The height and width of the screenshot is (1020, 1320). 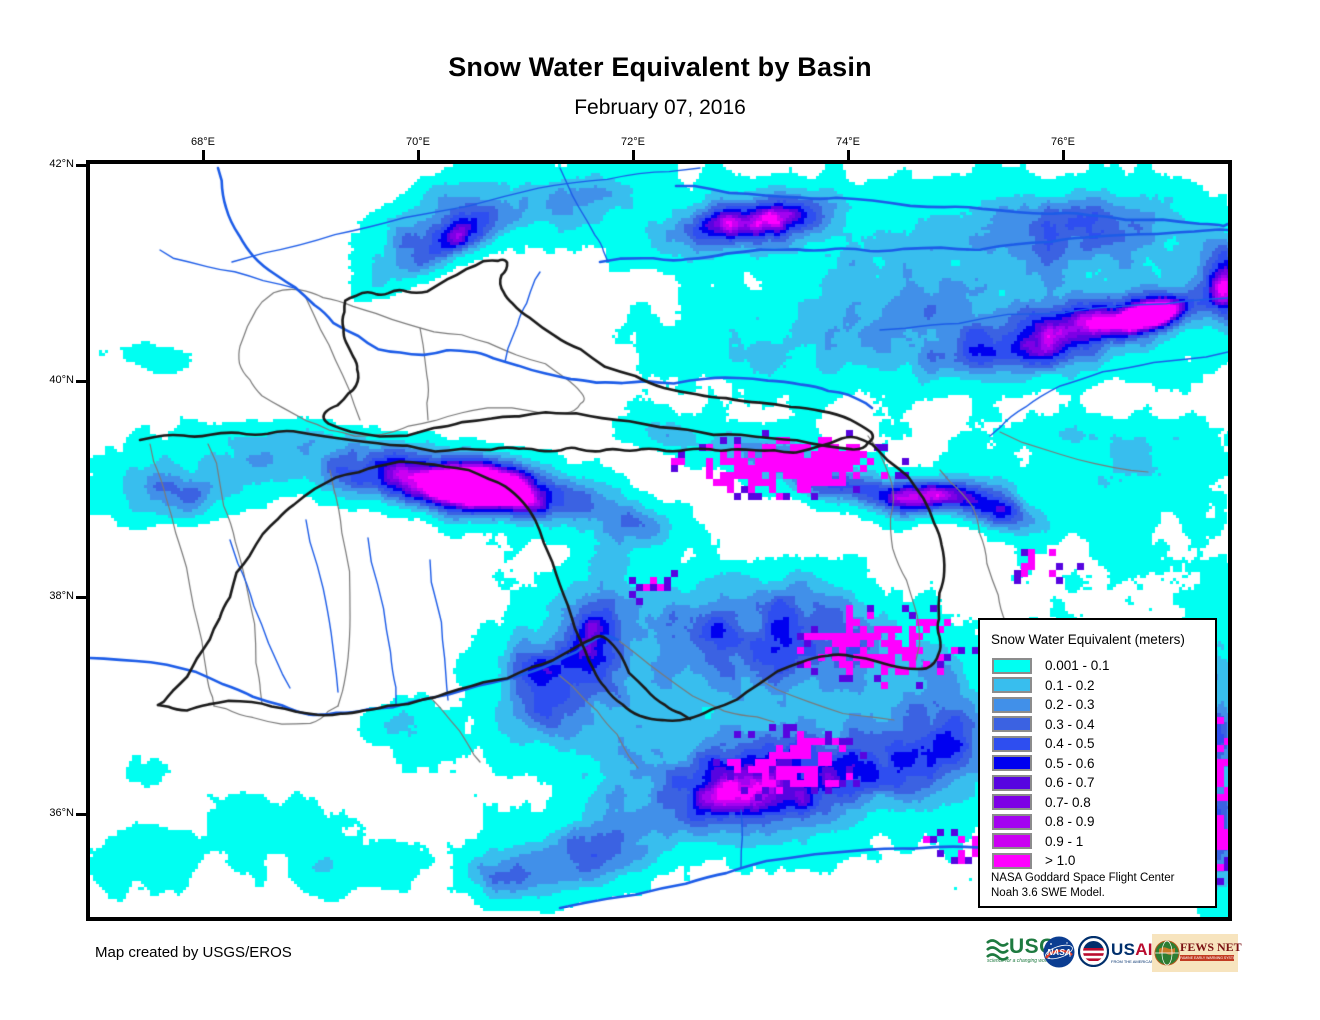 What do you see at coordinates (1063, 142) in the screenshot?
I see `lon-tick-label: 76°E` at bounding box center [1063, 142].